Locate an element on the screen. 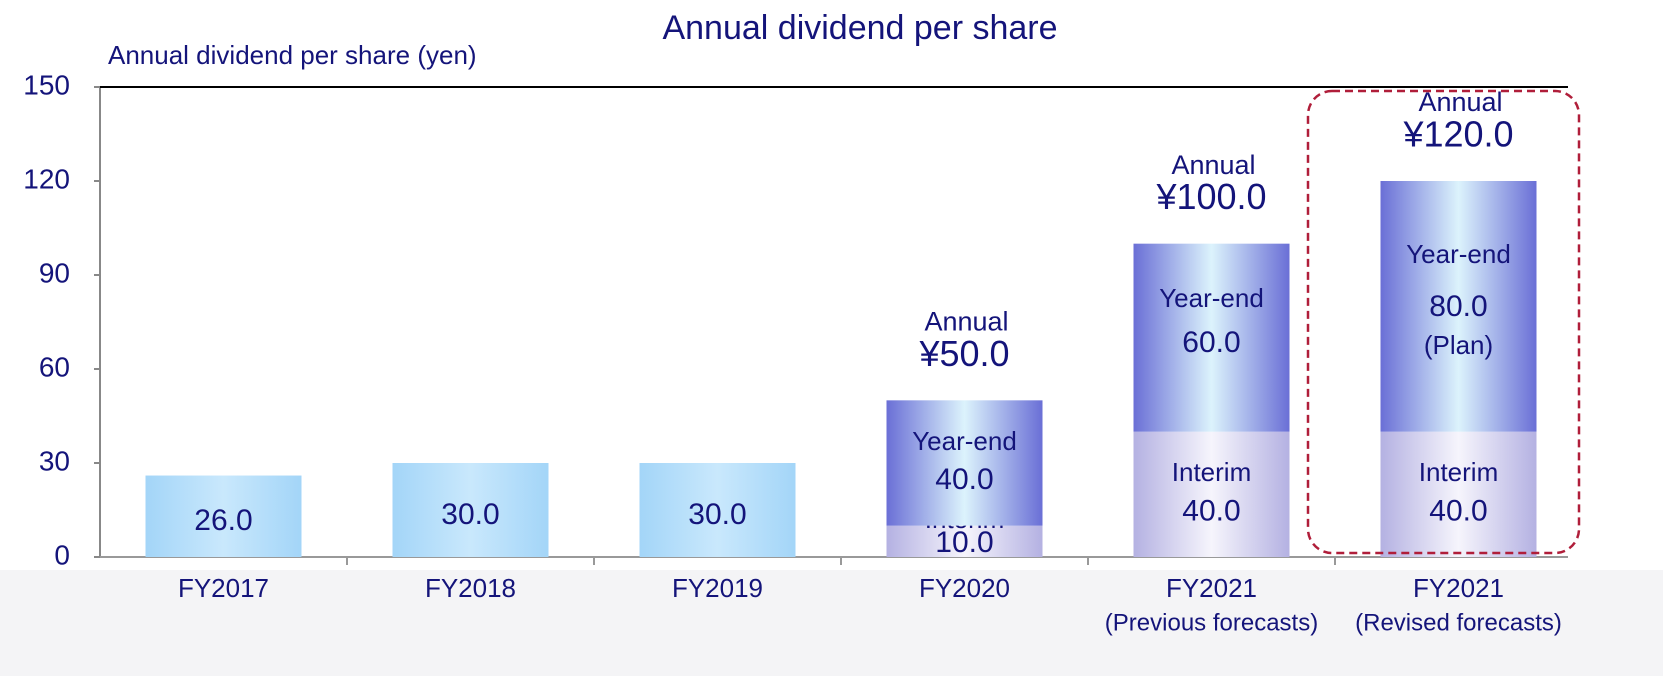 The image size is (1663, 676). chart-title: Annual dividend per share is located at coordinates (859, 28).